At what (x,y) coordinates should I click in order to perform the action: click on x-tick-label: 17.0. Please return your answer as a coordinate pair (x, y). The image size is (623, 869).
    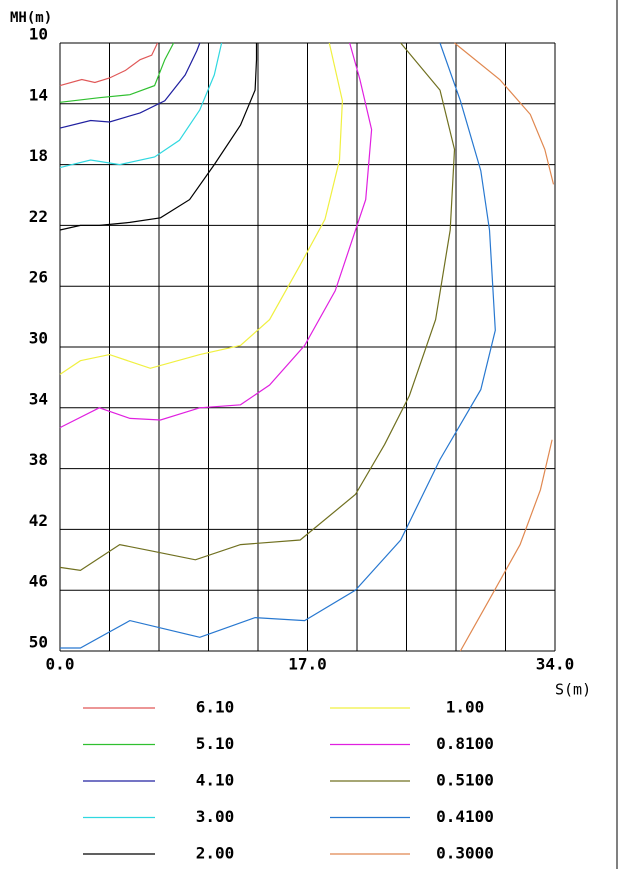
    Looking at the image, I should click on (307, 664).